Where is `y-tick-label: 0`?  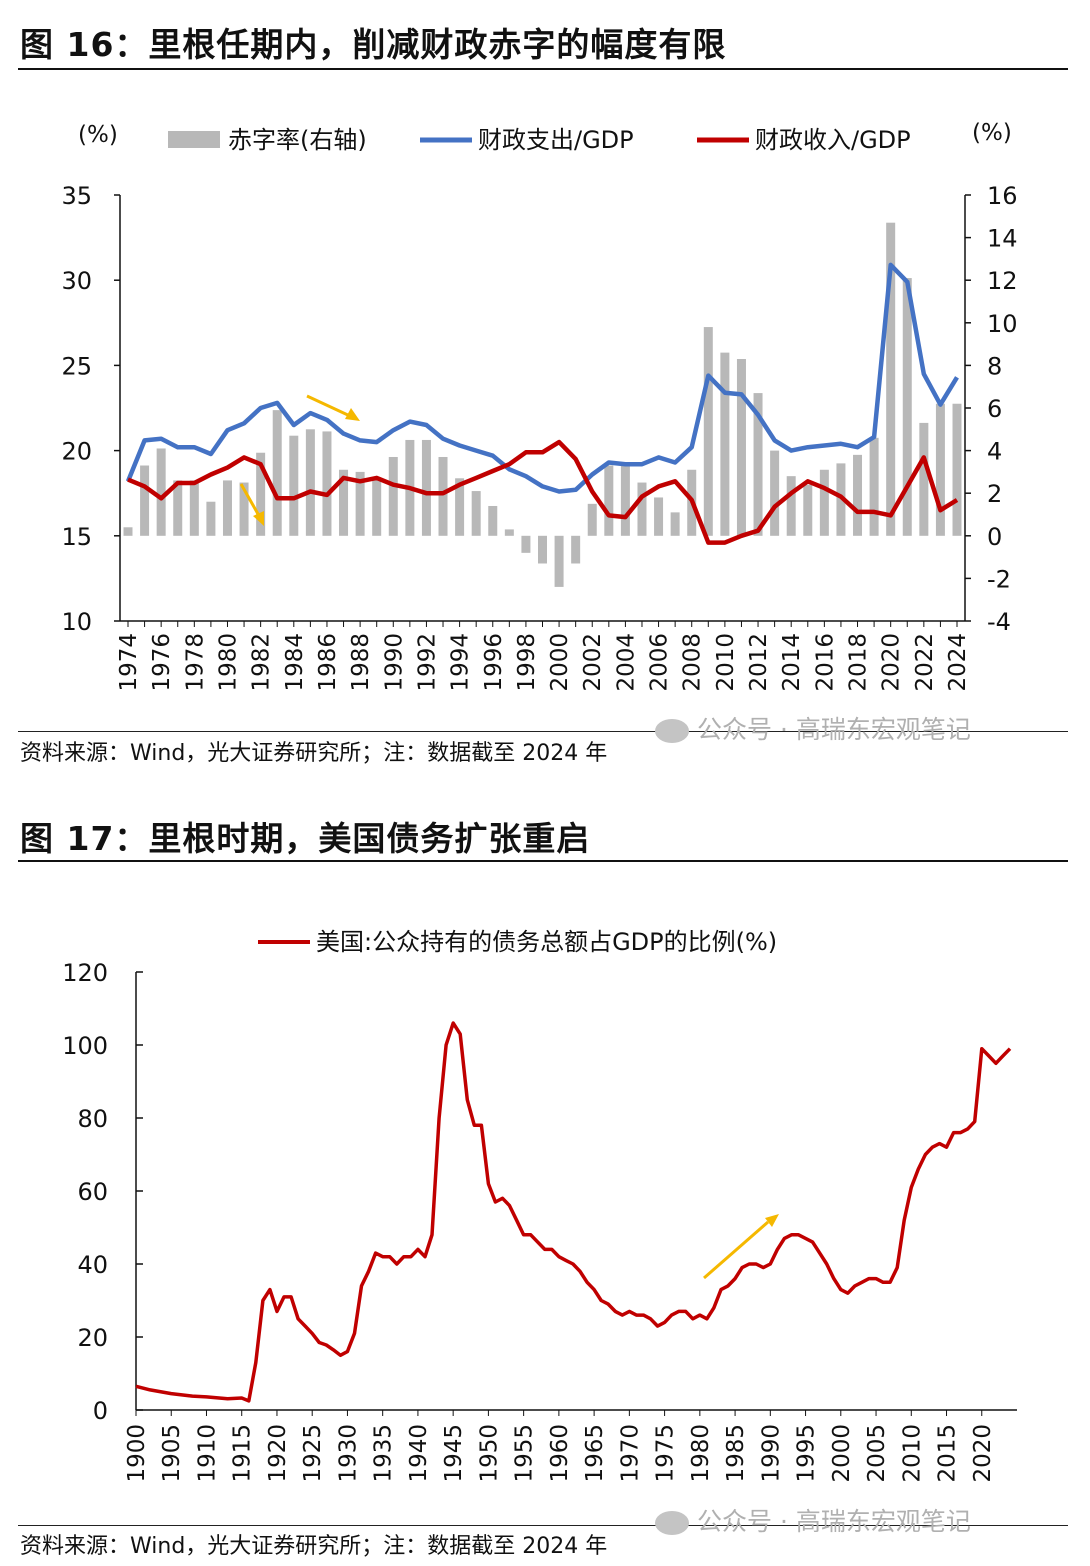 y-tick-label: 0 is located at coordinates (100, 1411).